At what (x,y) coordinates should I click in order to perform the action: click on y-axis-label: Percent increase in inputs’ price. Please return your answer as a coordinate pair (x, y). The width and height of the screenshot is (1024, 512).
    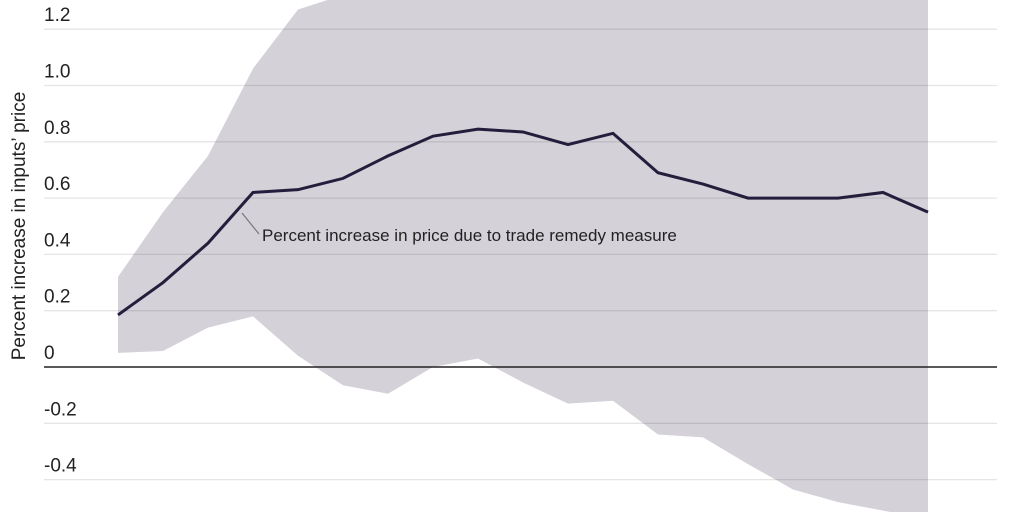
    Looking at the image, I should click on (19, 226).